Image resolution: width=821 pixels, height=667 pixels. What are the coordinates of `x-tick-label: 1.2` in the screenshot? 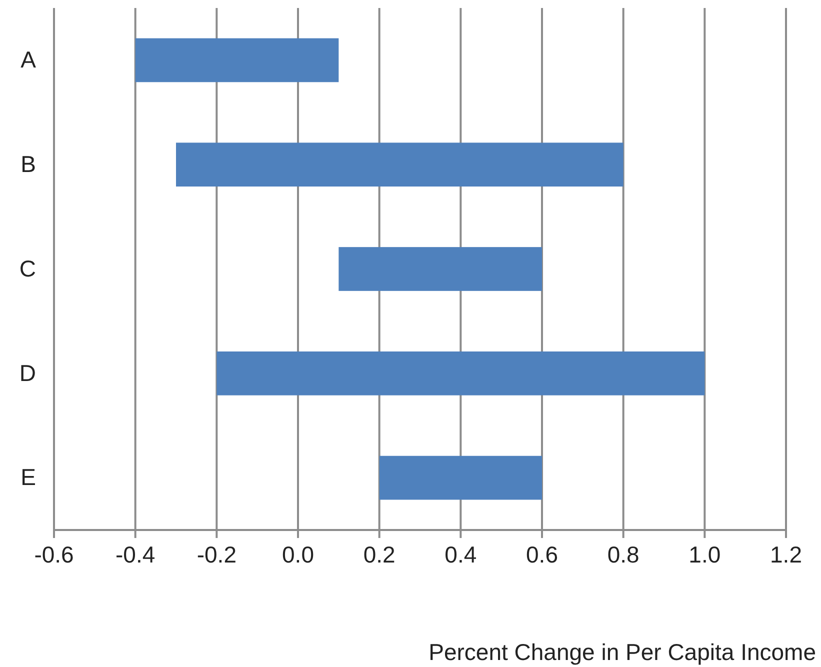 It's located at (786, 554).